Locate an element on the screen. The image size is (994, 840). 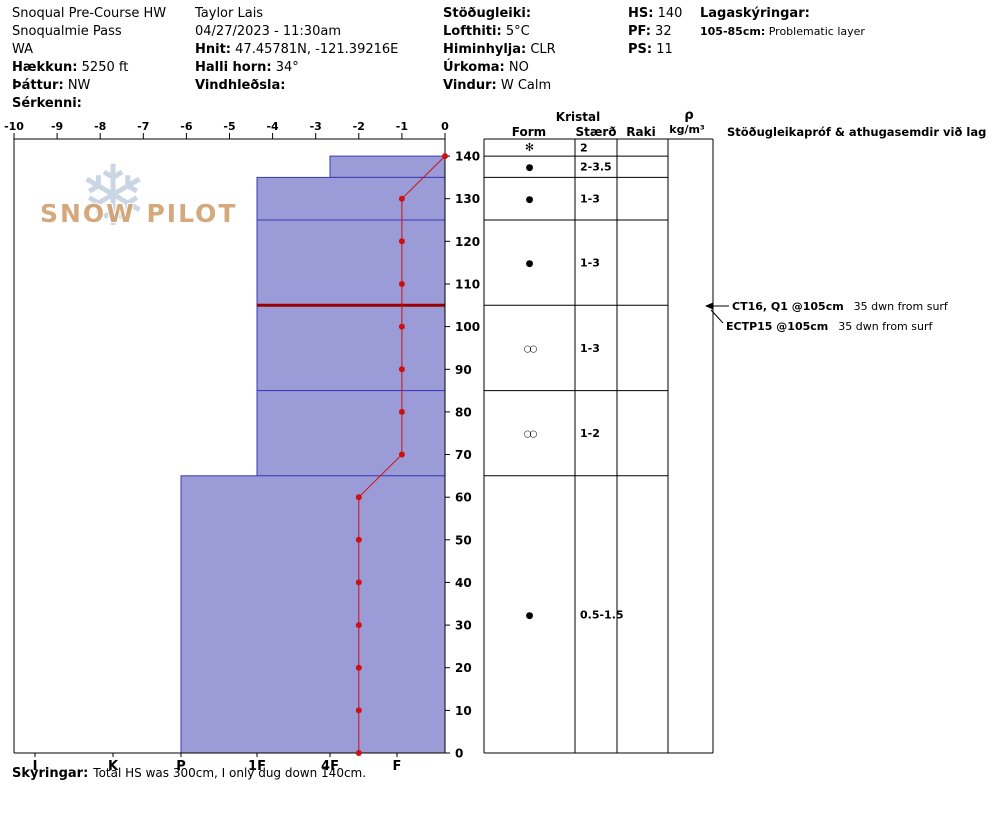
precip-label: Úrkoma: is located at coordinates (474, 67).